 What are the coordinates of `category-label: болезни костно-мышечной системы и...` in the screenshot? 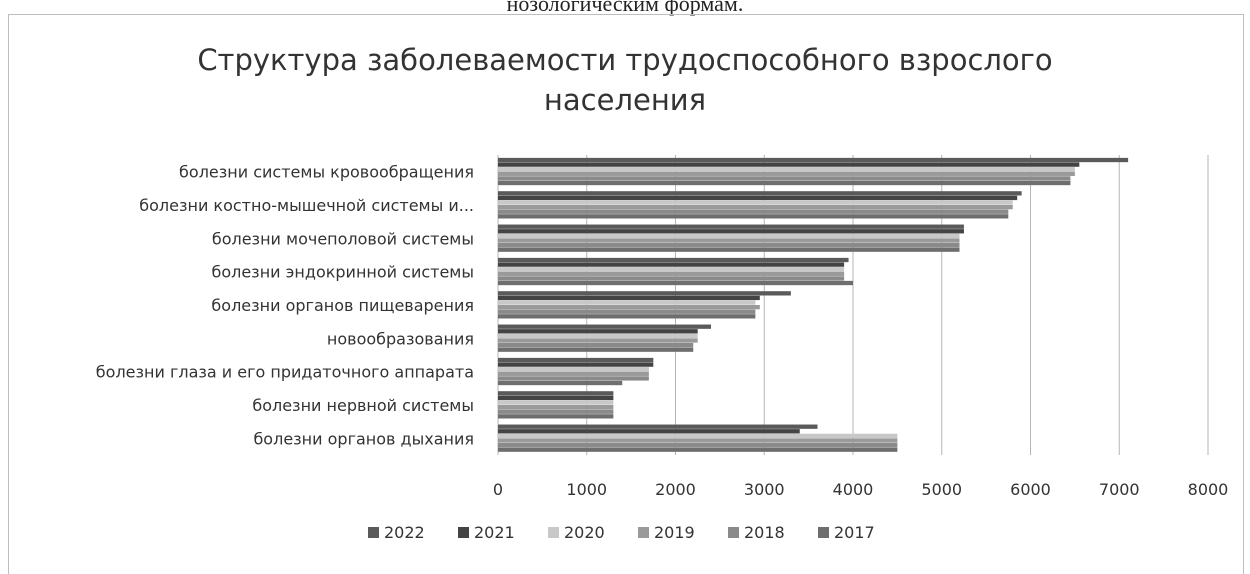 It's located at (306, 205).